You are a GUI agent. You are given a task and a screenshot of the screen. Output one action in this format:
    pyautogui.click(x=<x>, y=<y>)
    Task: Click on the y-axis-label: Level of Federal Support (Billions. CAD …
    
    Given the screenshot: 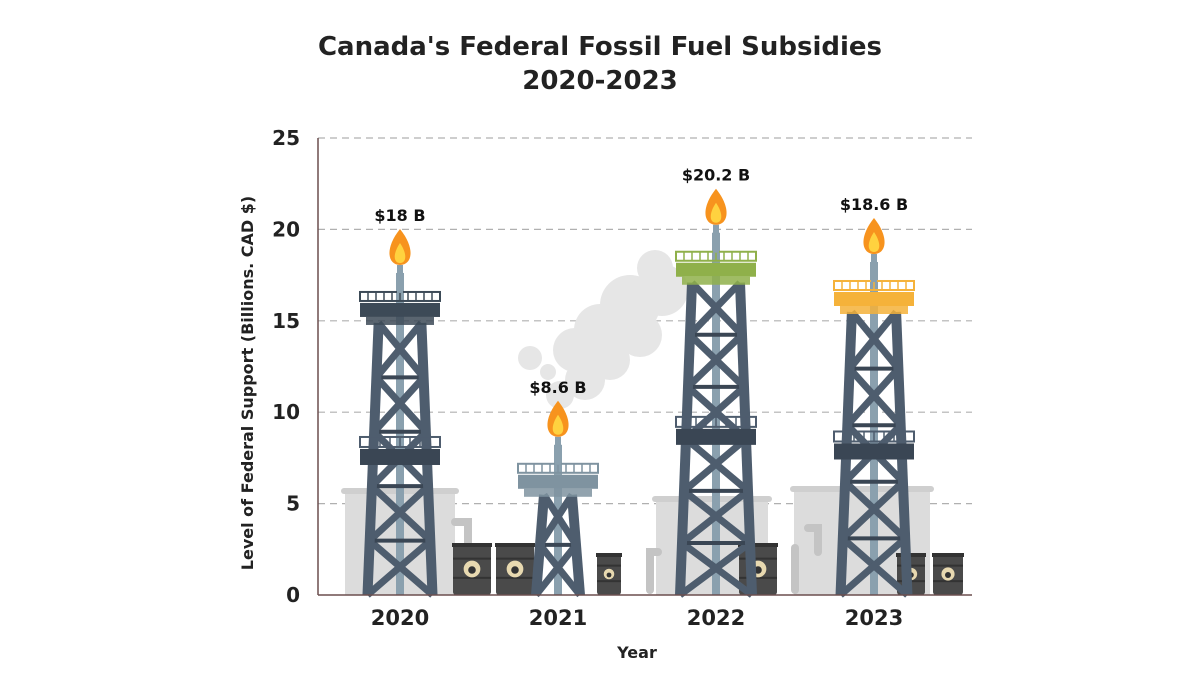 What is the action you would take?
    pyautogui.click(x=247, y=383)
    